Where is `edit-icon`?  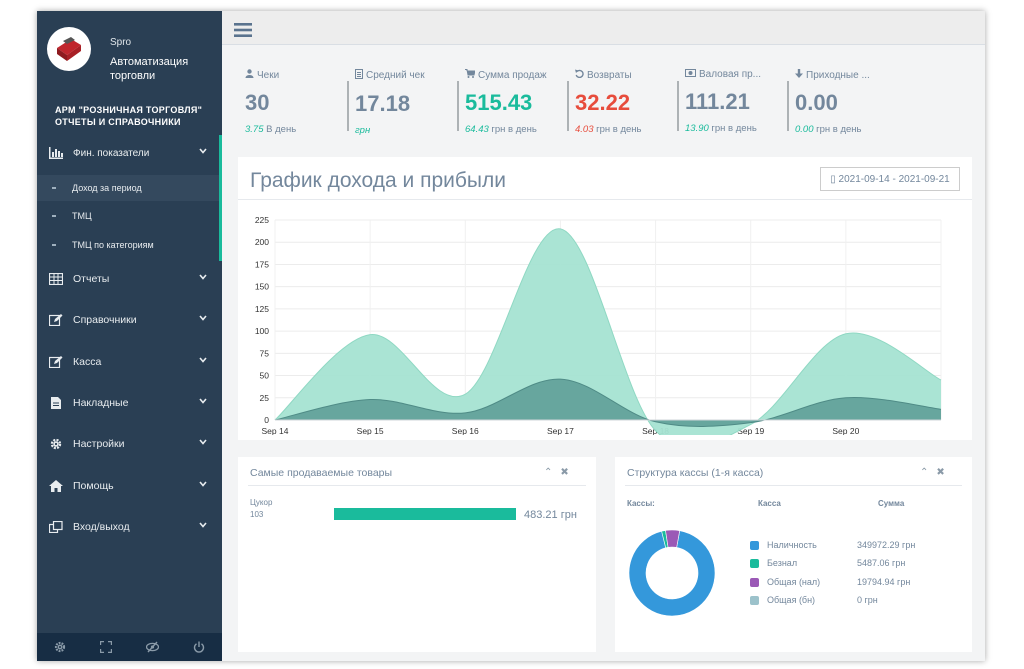 edit-icon is located at coordinates (56, 362).